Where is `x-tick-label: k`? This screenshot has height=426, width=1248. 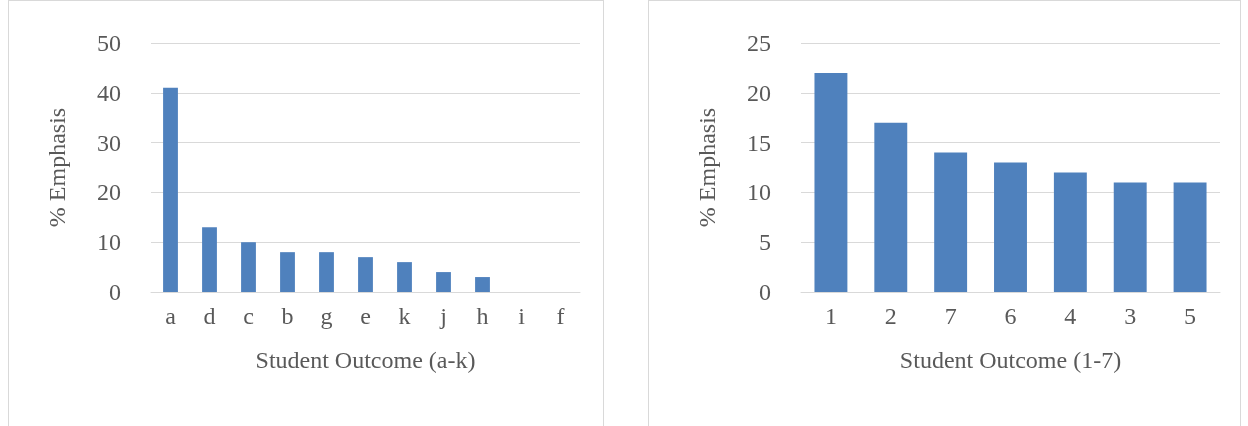
x-tick-label: k is located at coordinates (404, 316).